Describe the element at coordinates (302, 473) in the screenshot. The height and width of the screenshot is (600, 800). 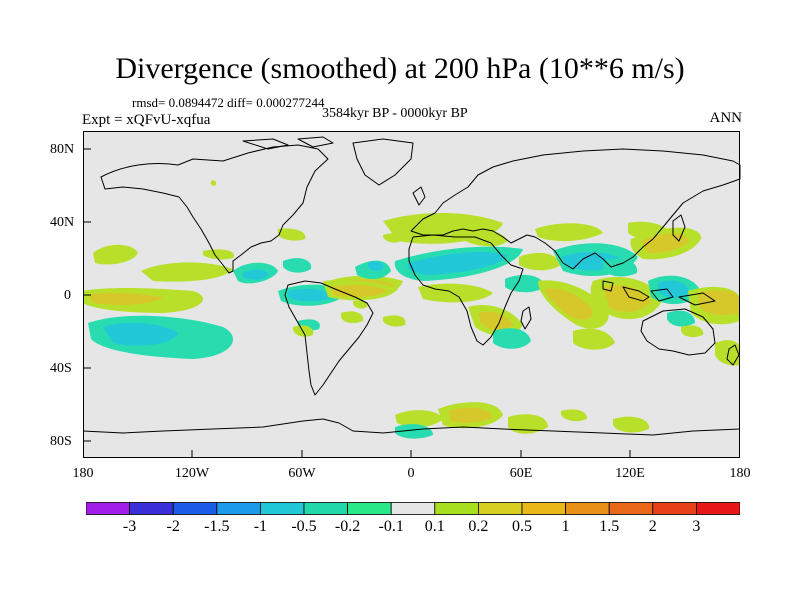
I see `x-tick-label-60w: 60W` at that location.